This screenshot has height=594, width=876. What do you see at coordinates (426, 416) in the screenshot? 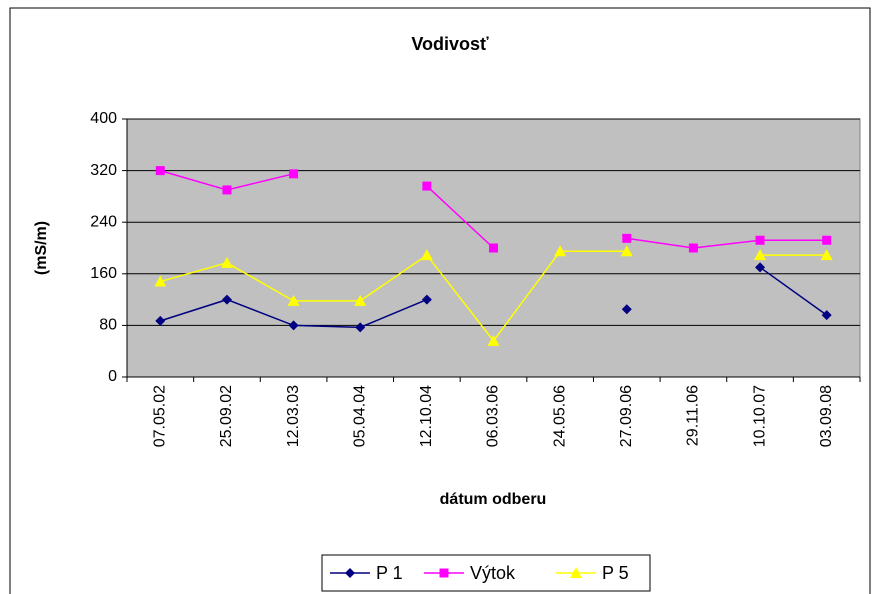
I see `x-tick-label: 12.10.04` at bounding box center [426, 416].